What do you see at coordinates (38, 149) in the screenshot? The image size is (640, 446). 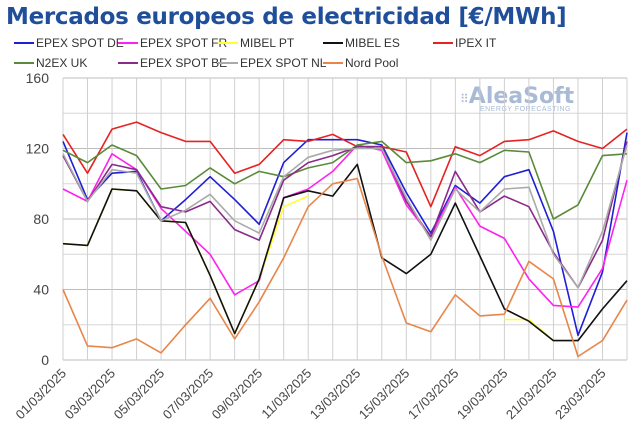 I see `y-tick-label: 120` at bounding box center [38, 149].